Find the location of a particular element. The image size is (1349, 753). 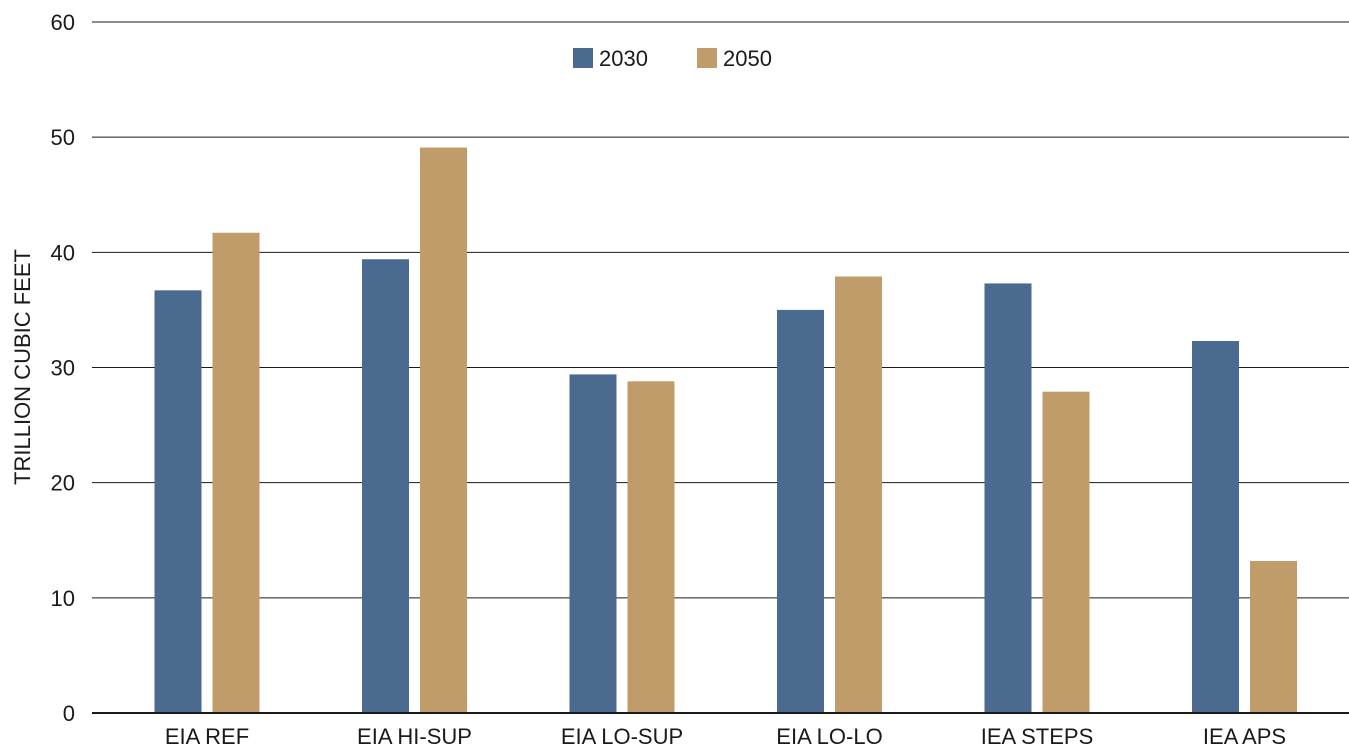

legend-label-2050: 2050 is located at coordinates (747, 58).